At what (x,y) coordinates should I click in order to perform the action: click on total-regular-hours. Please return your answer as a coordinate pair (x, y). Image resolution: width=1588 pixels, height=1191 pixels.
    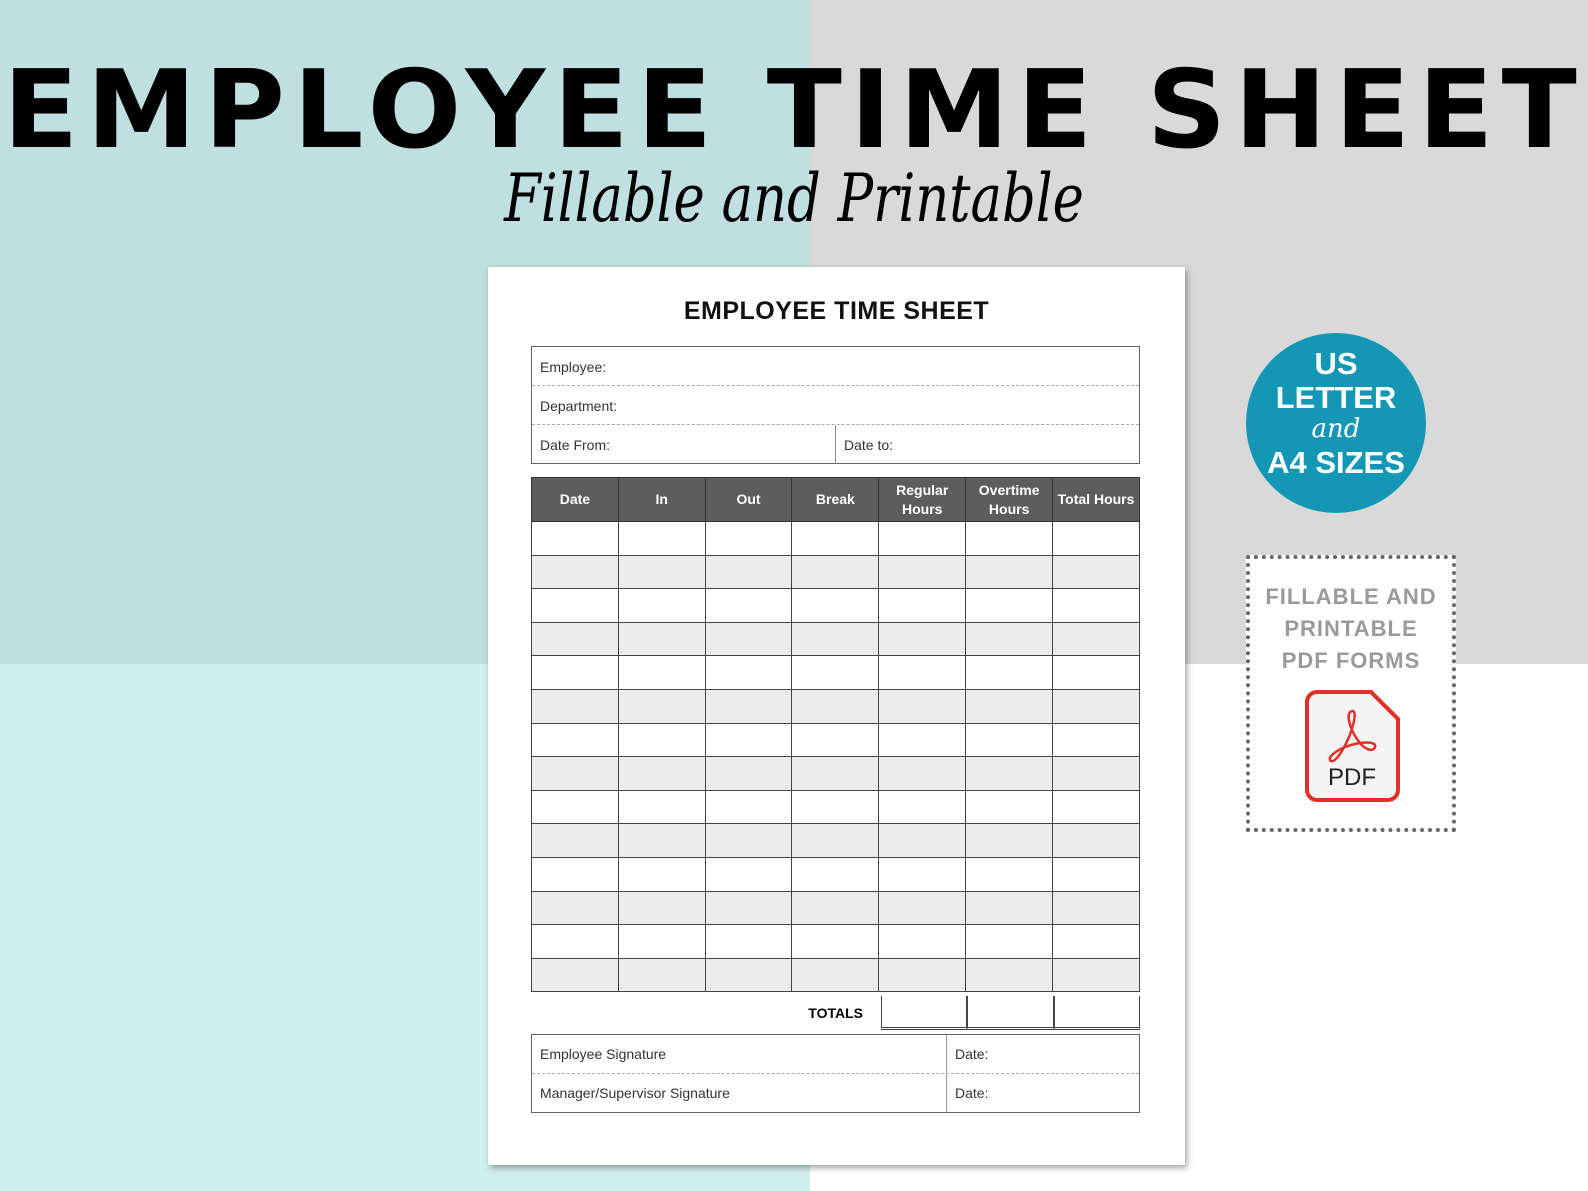
    Looking at the image, I should click on (924, 1013).